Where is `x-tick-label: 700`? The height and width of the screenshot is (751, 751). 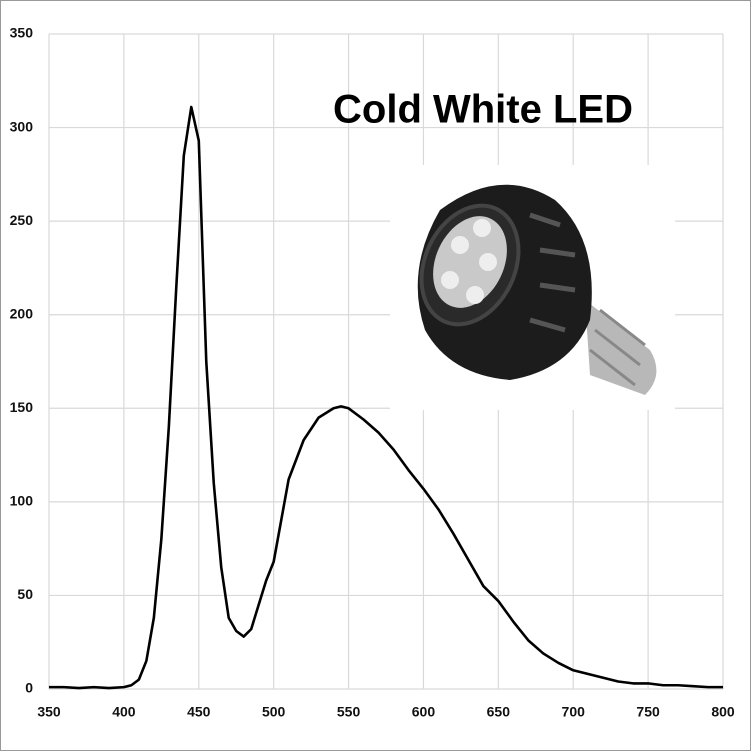 x-tick-label: 700 is located at coordinates (574, 712).